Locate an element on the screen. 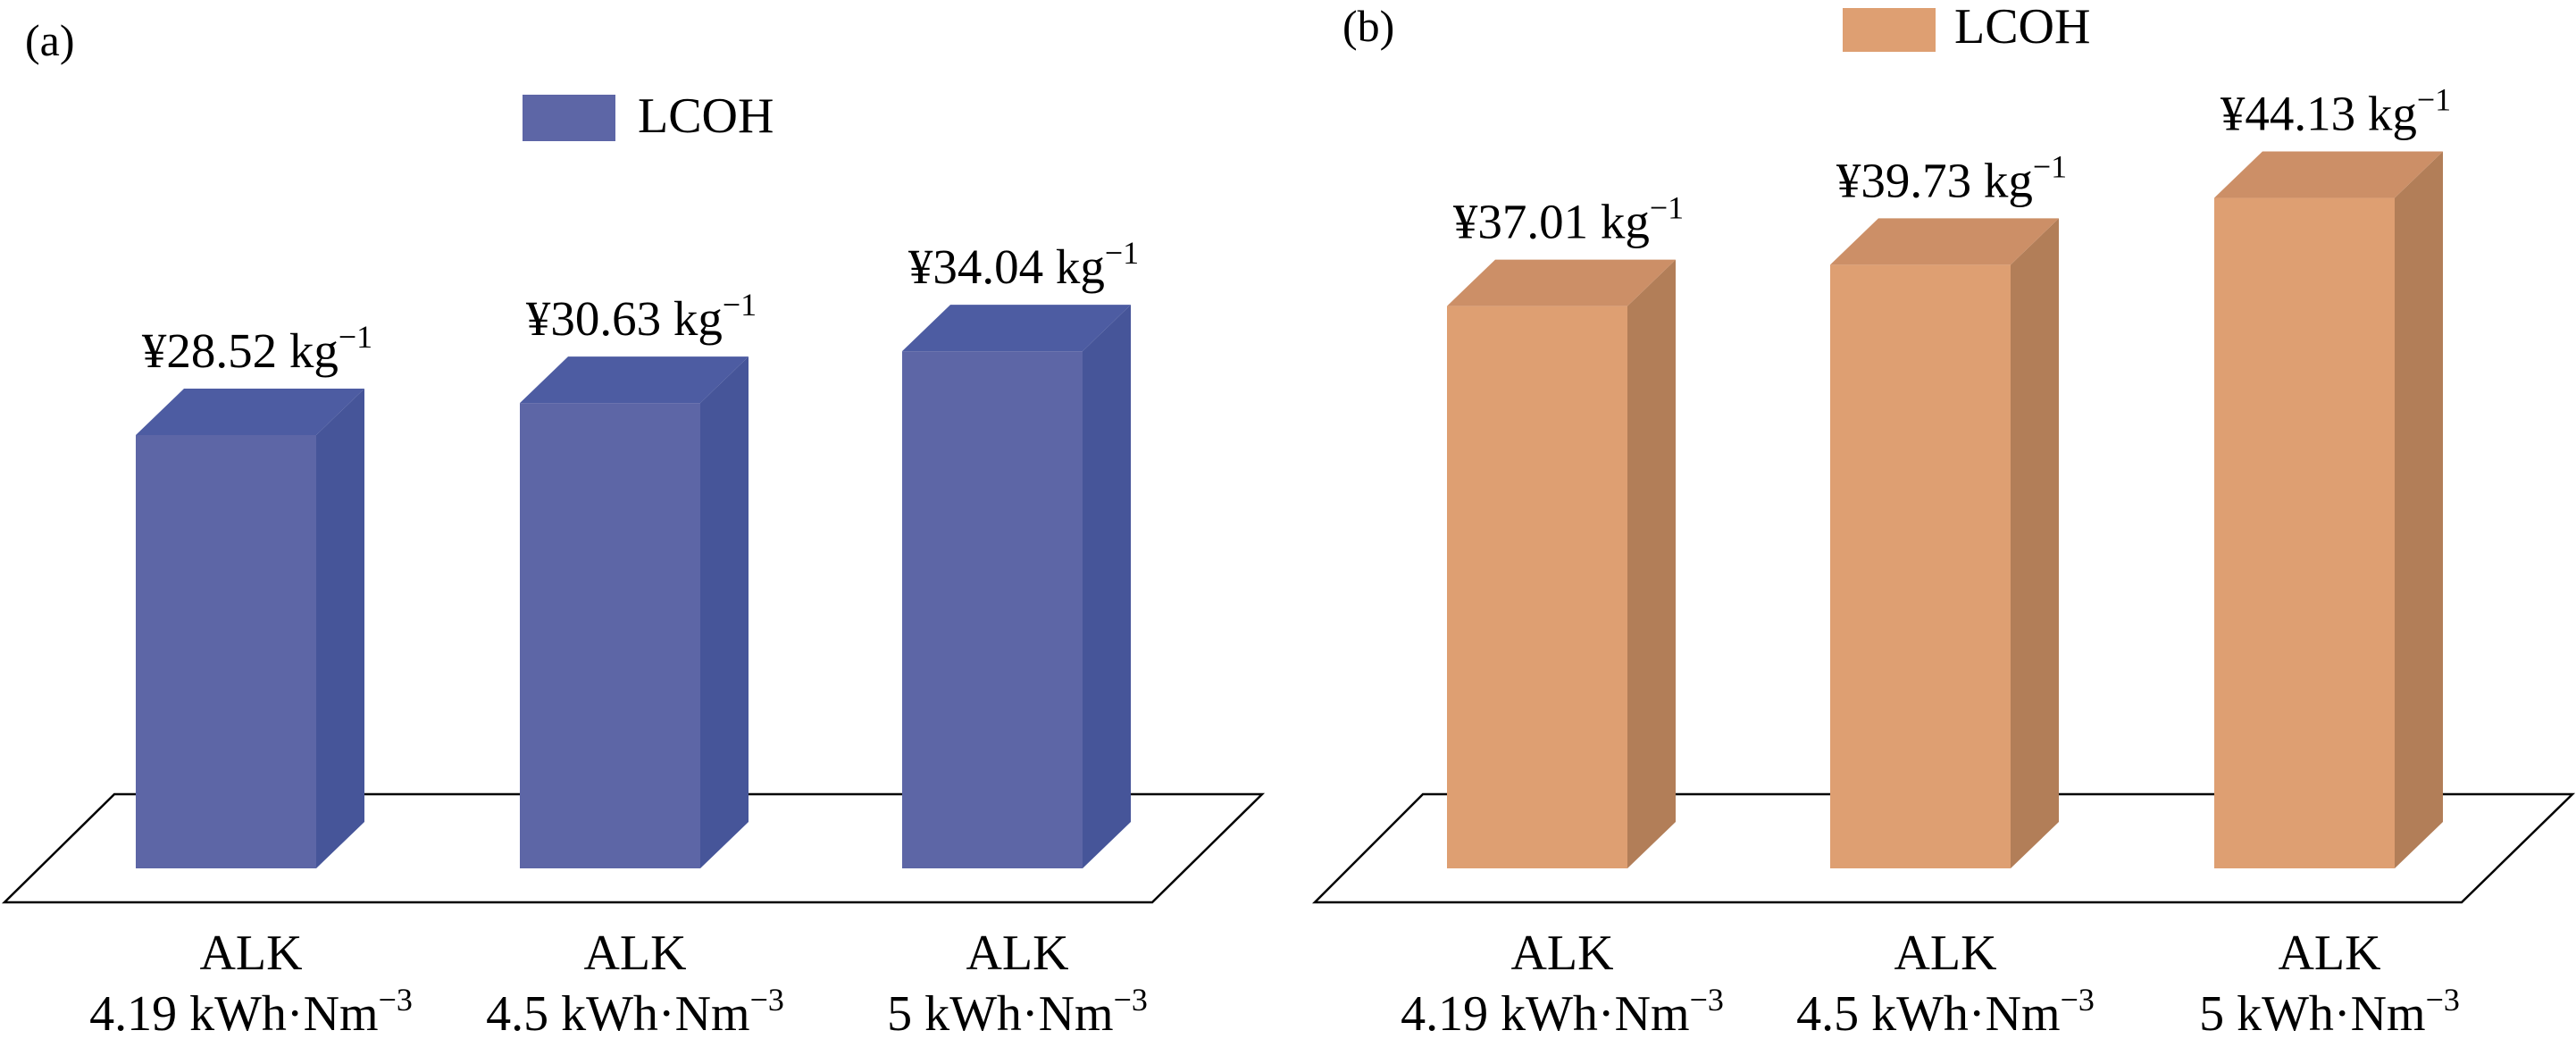 The width and height of the screenshot is (2576, 1039). value-label: ¥37.01 kg−1 is located at coordinates (1569, 219).